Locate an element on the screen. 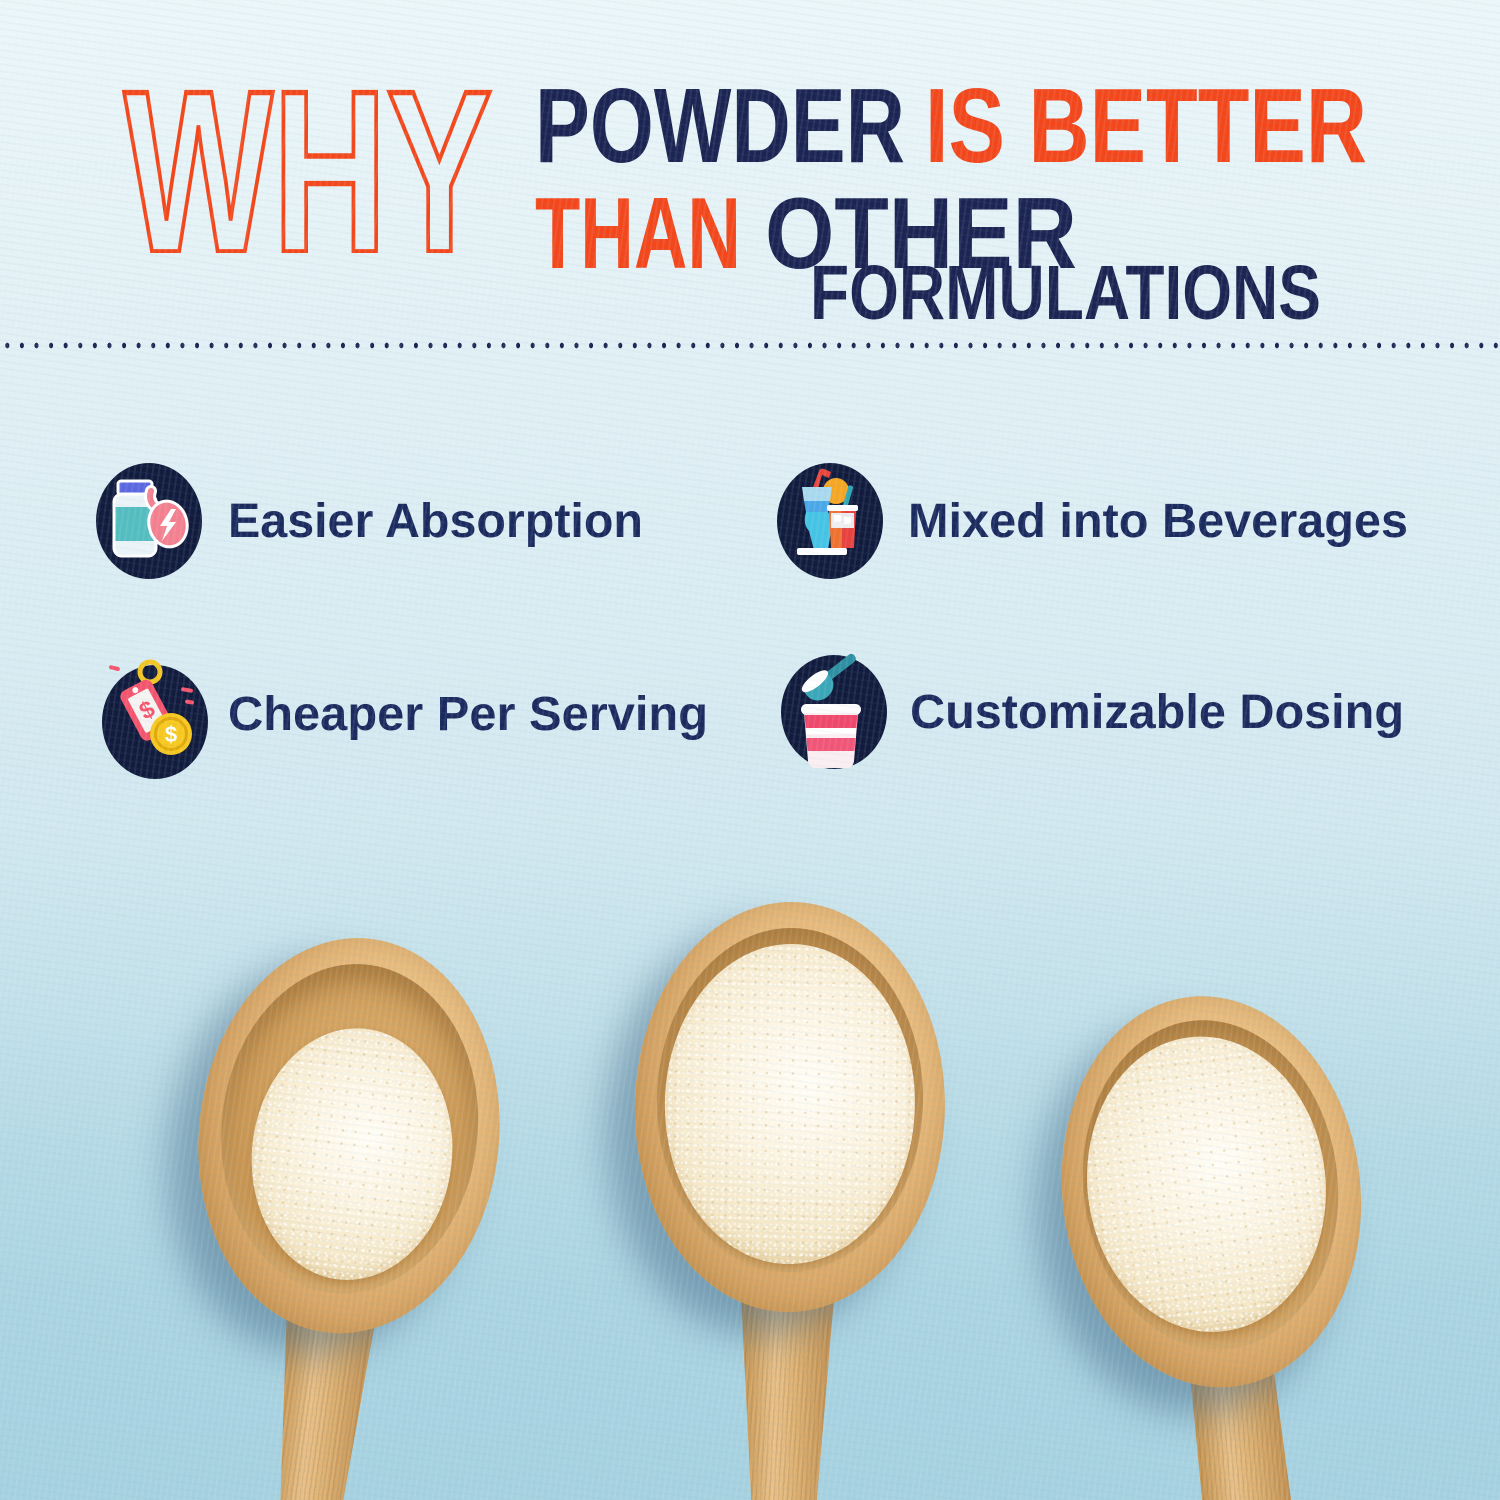 This screenshot has width=1500, height=1500. wooden-spoon-left is located at coordinates (337, 1211).